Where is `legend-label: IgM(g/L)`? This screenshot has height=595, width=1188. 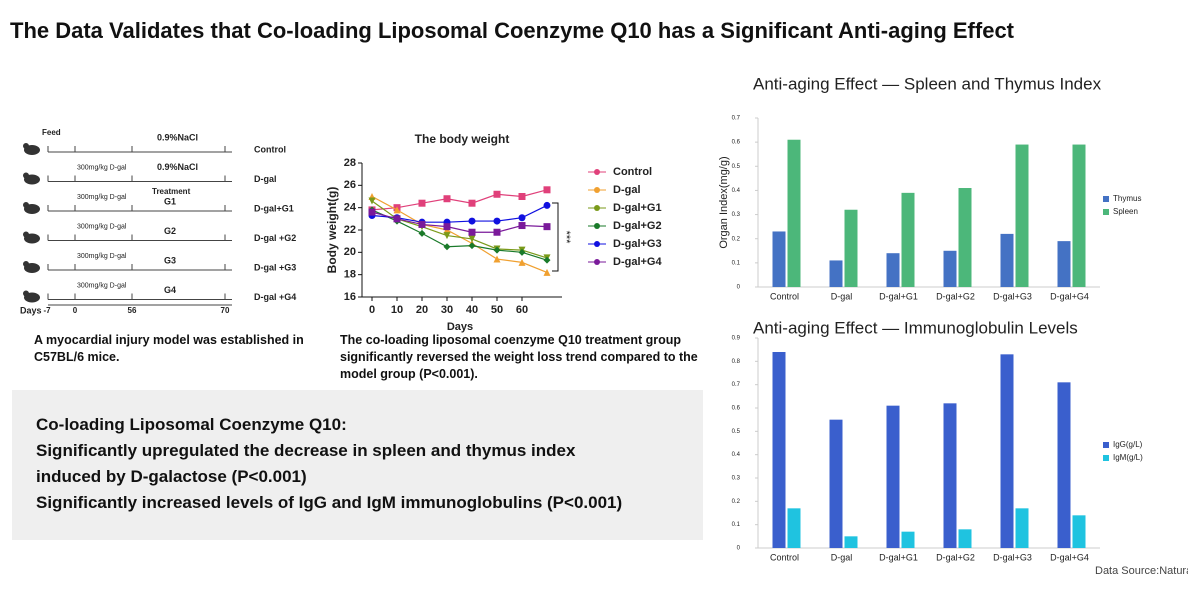
legend-label: IgM(g/L) is located at coordinates (1128, 457).